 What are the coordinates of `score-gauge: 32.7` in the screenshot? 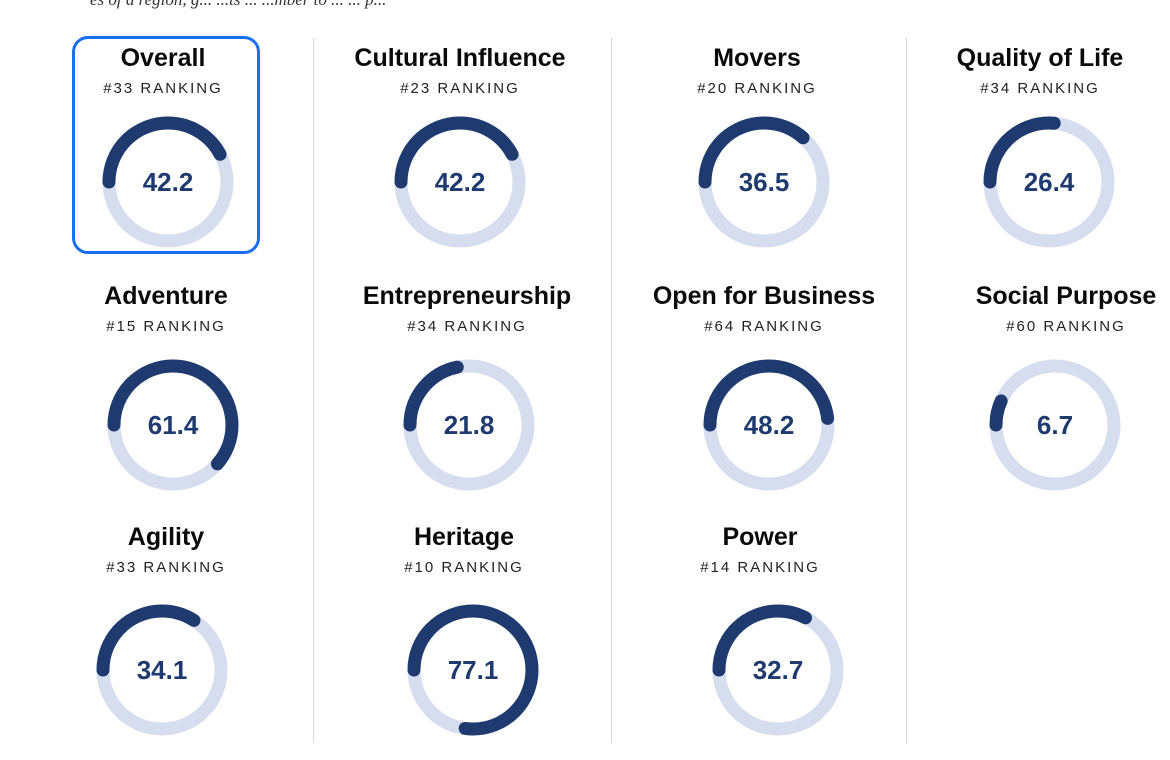 It's located at (778, 670).